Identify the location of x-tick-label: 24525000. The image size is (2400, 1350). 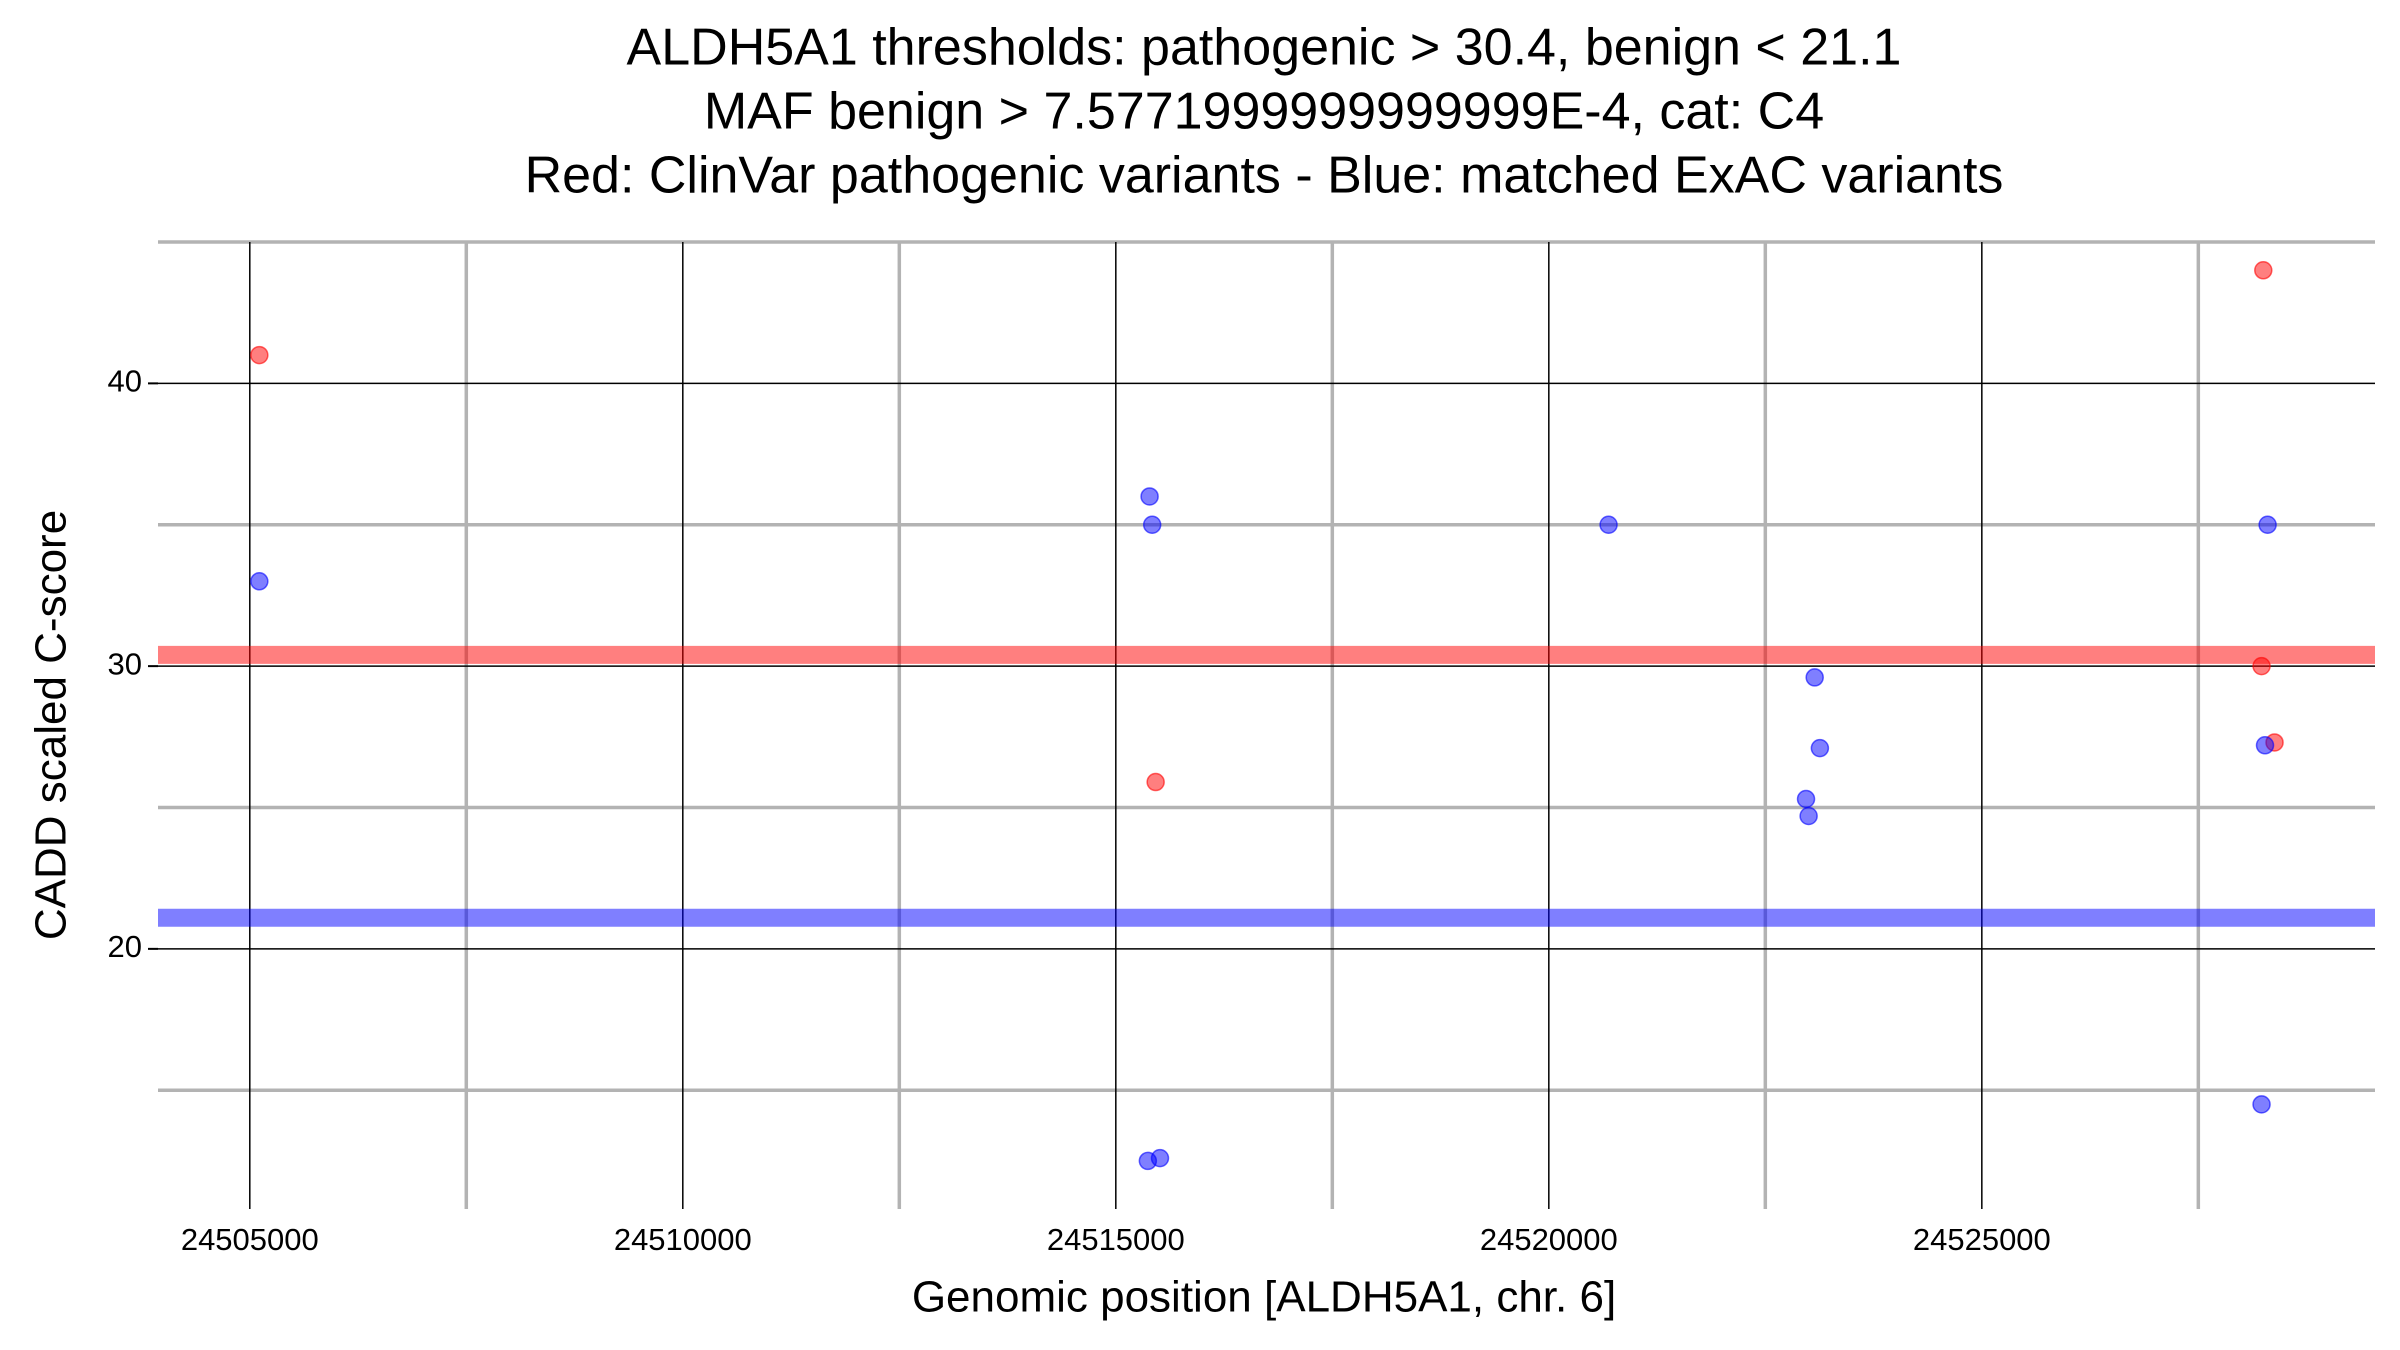
(1982, 1239).